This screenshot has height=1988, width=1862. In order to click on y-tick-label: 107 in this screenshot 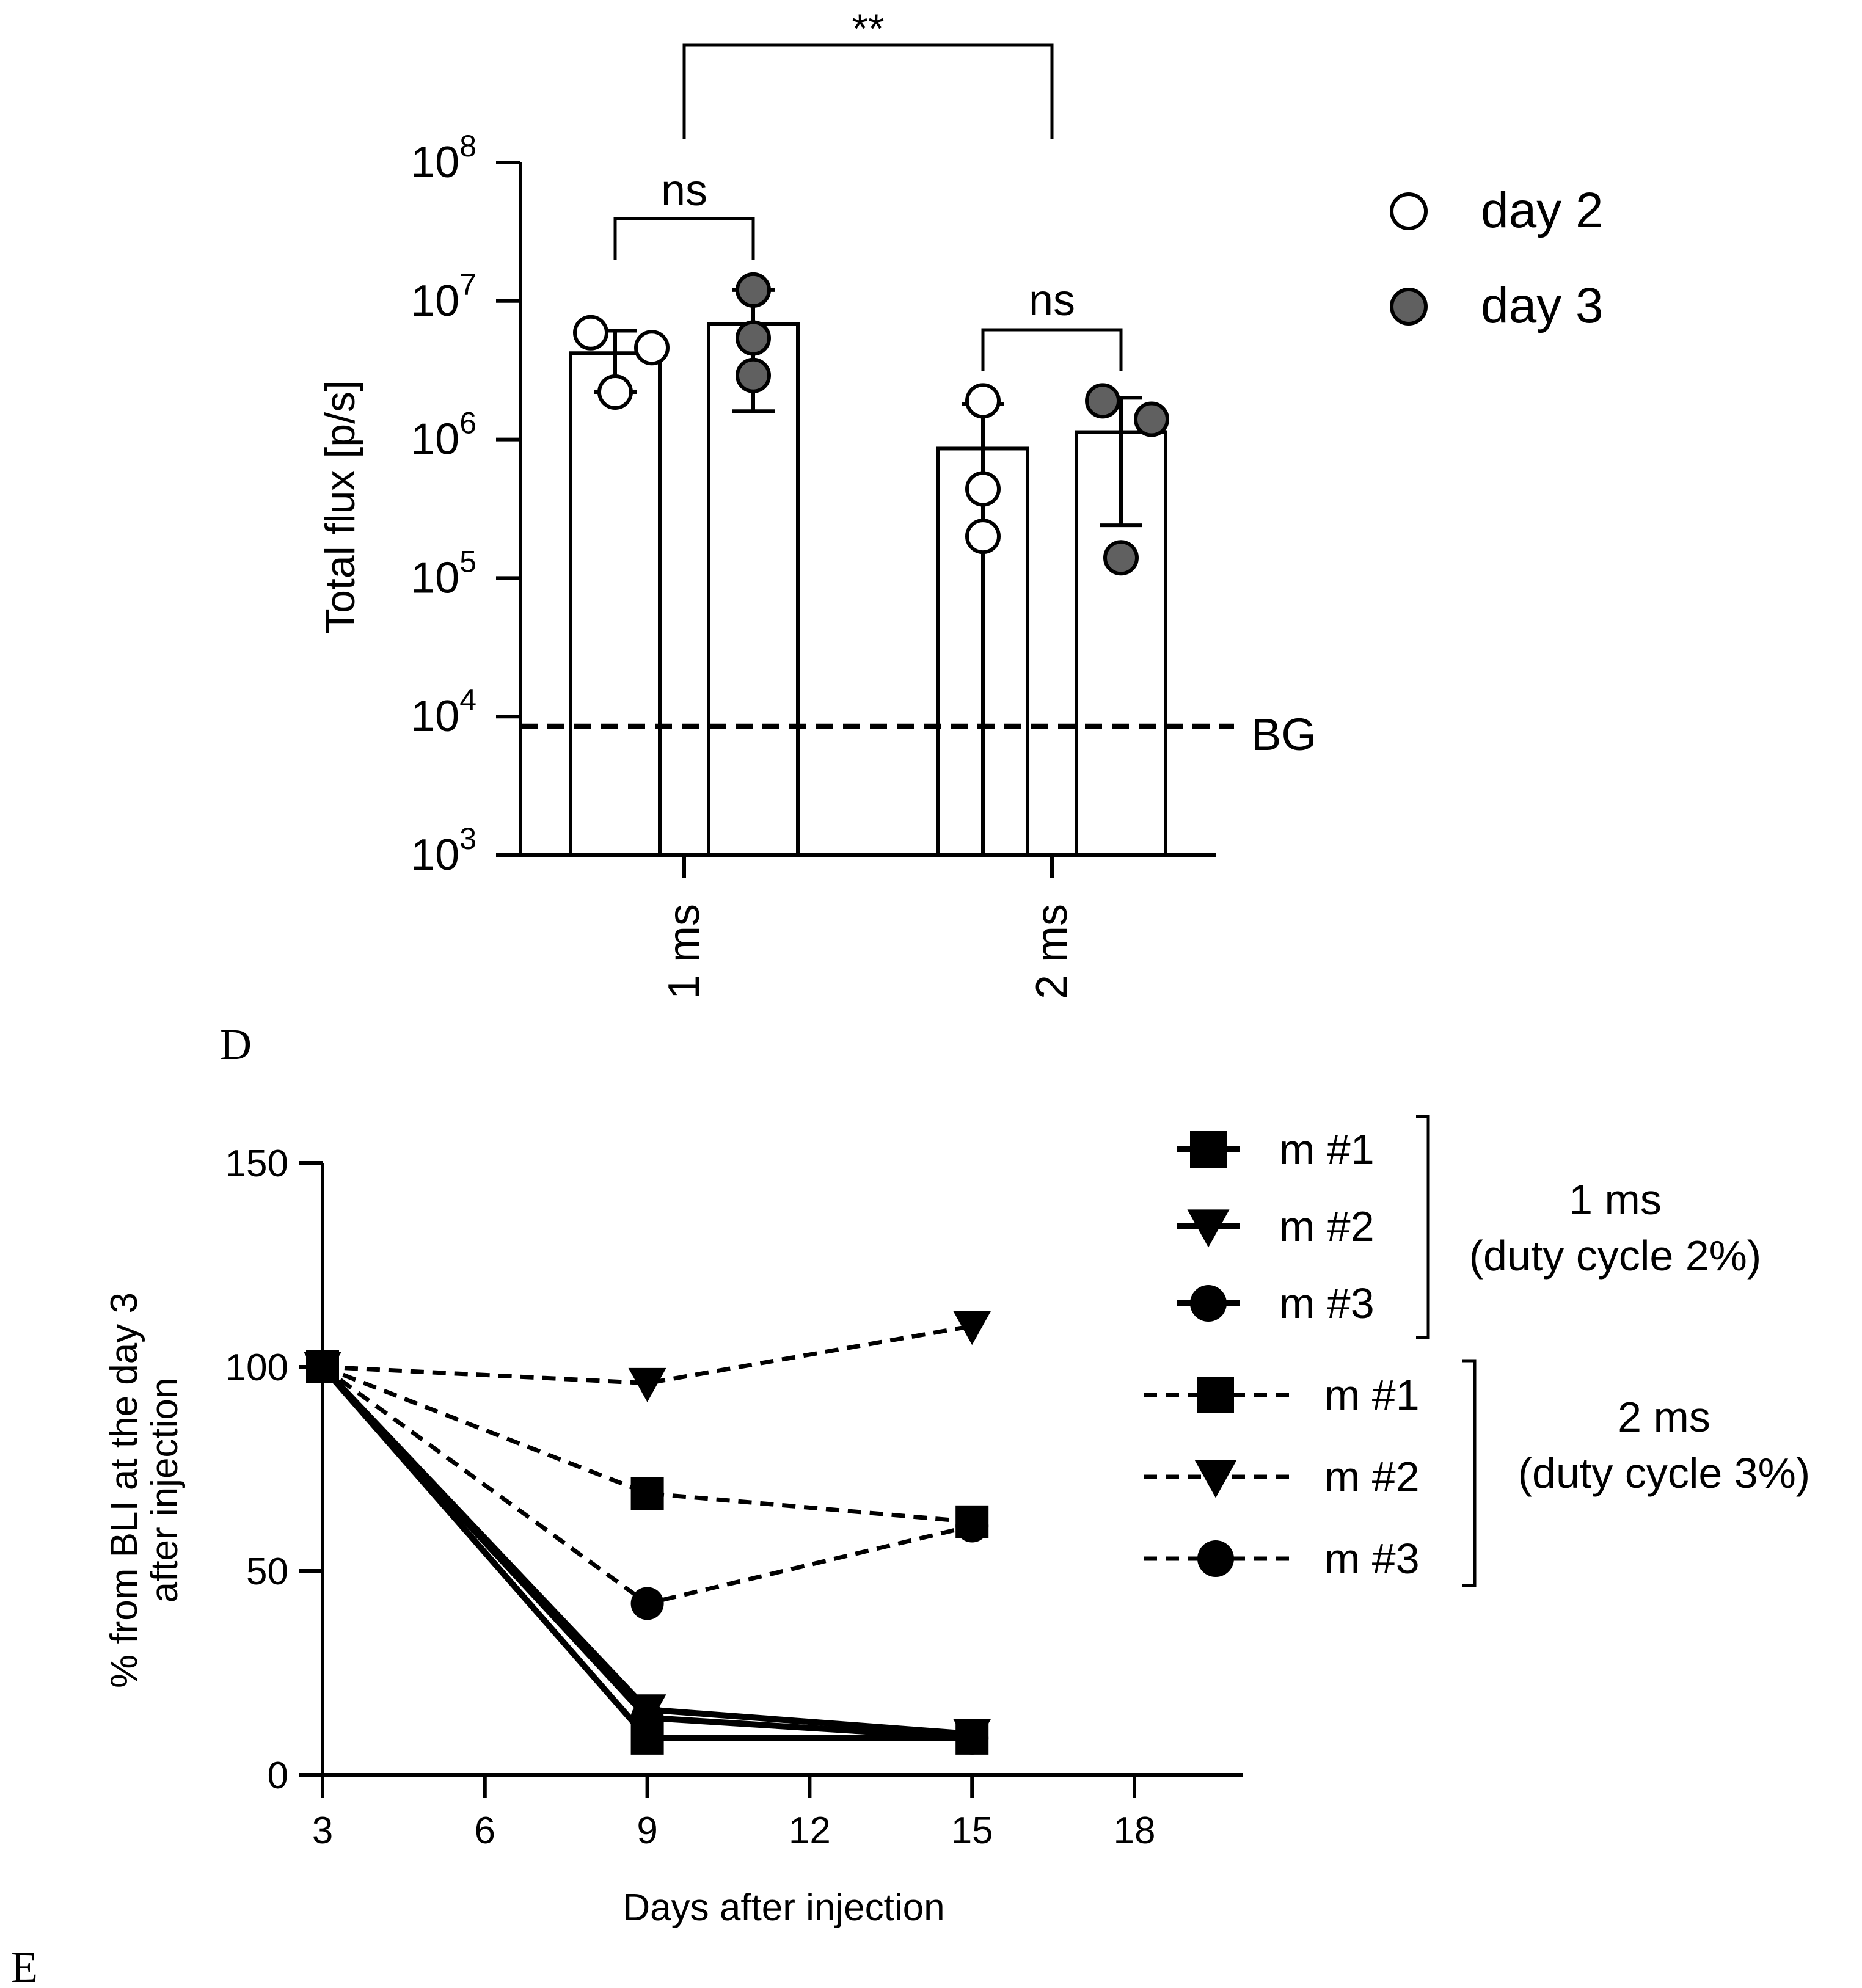, I will do `click(443, 297)`.